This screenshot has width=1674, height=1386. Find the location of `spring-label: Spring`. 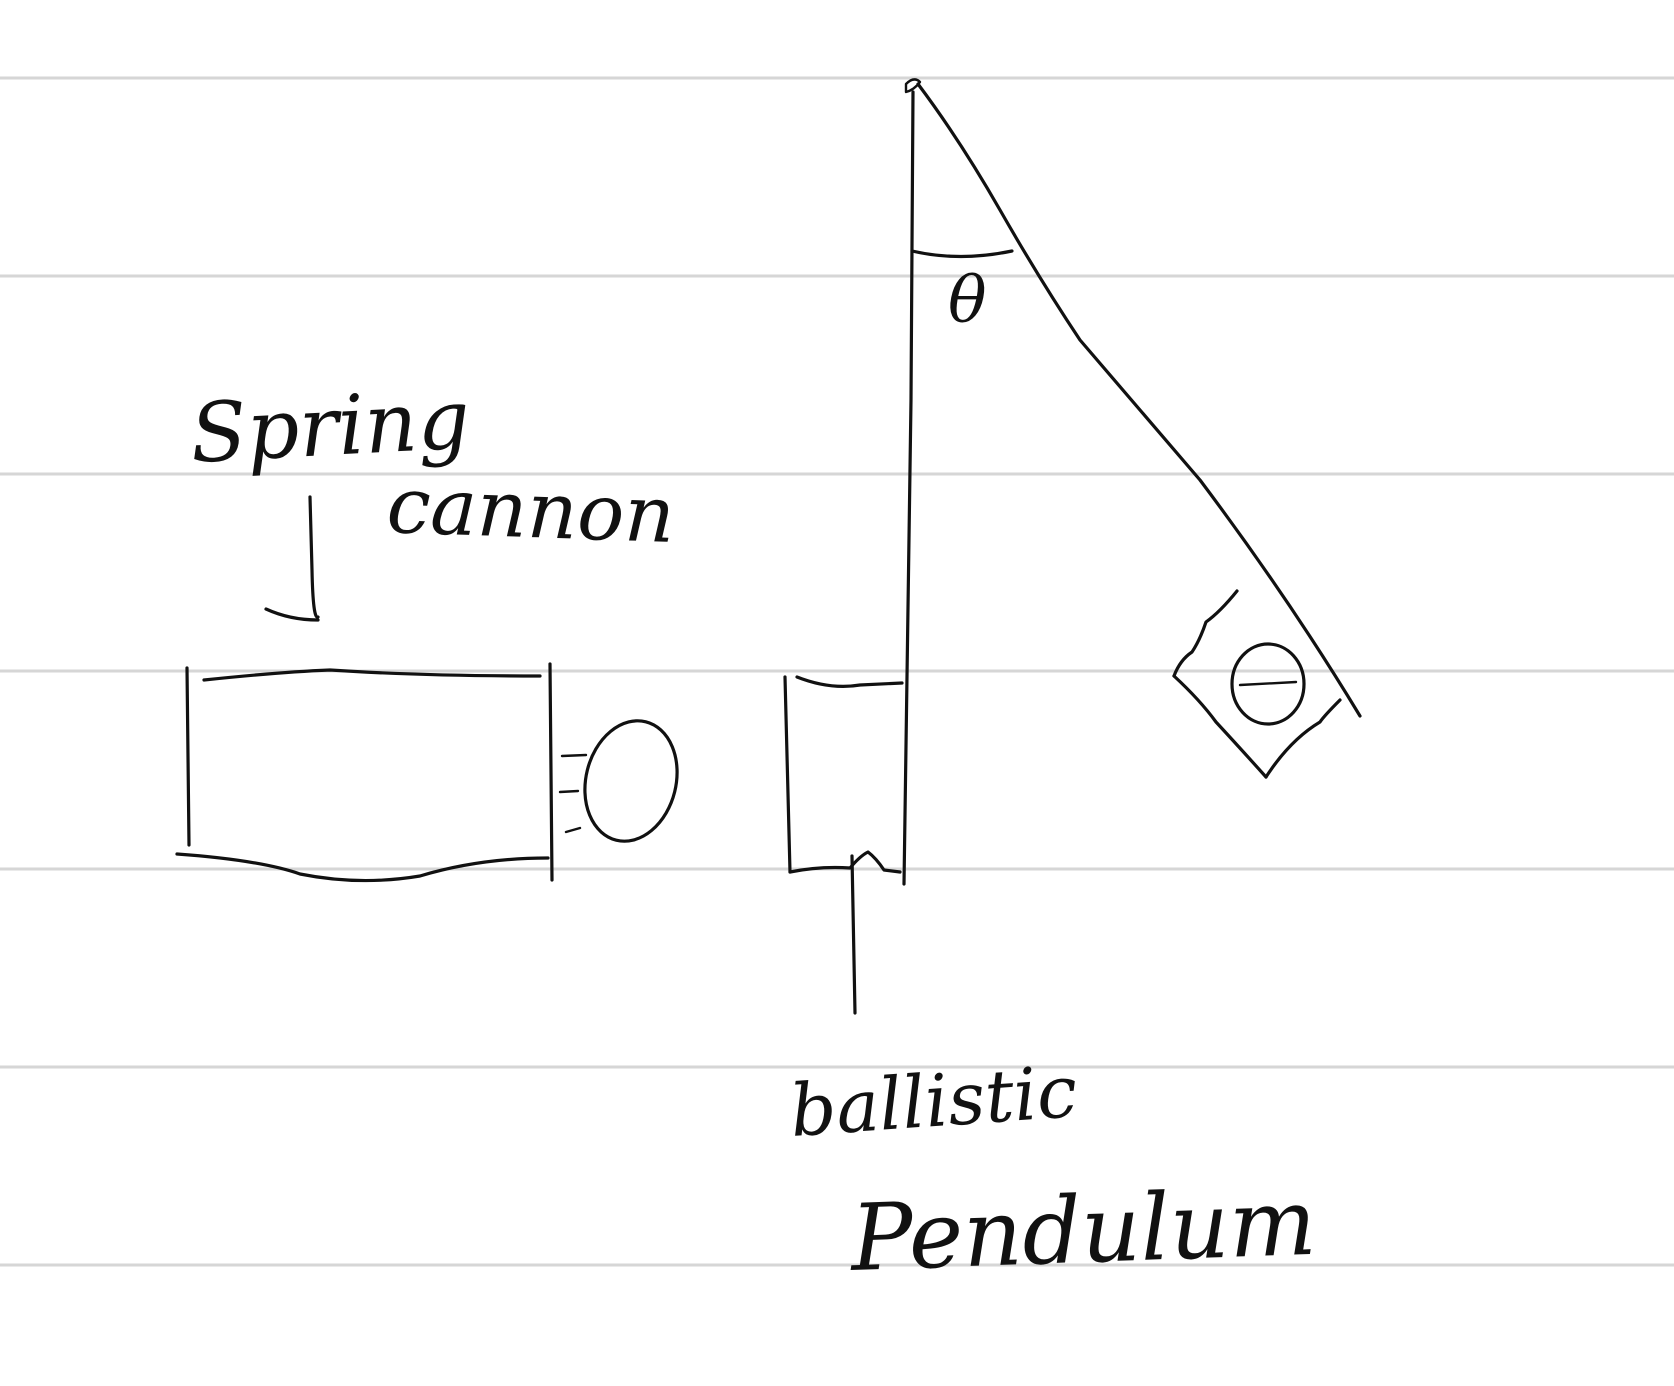

spring-label: Spring is located at coordinates (330, 426).